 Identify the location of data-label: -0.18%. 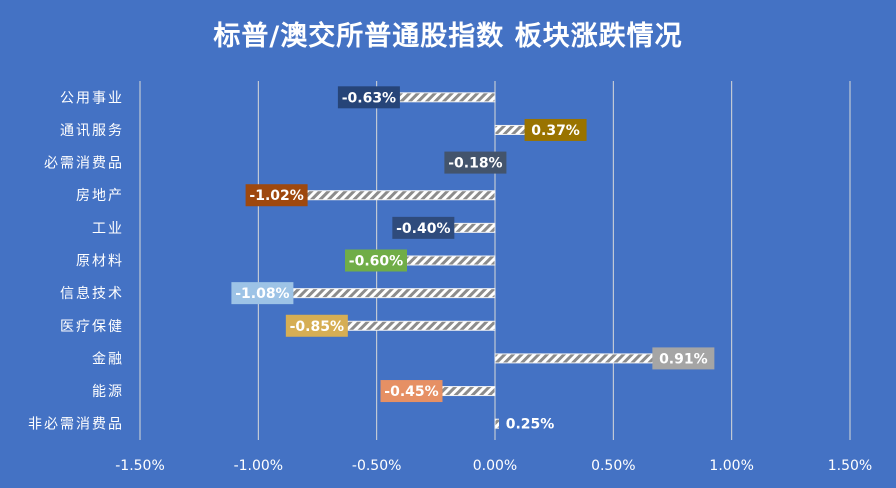
(475, 164).